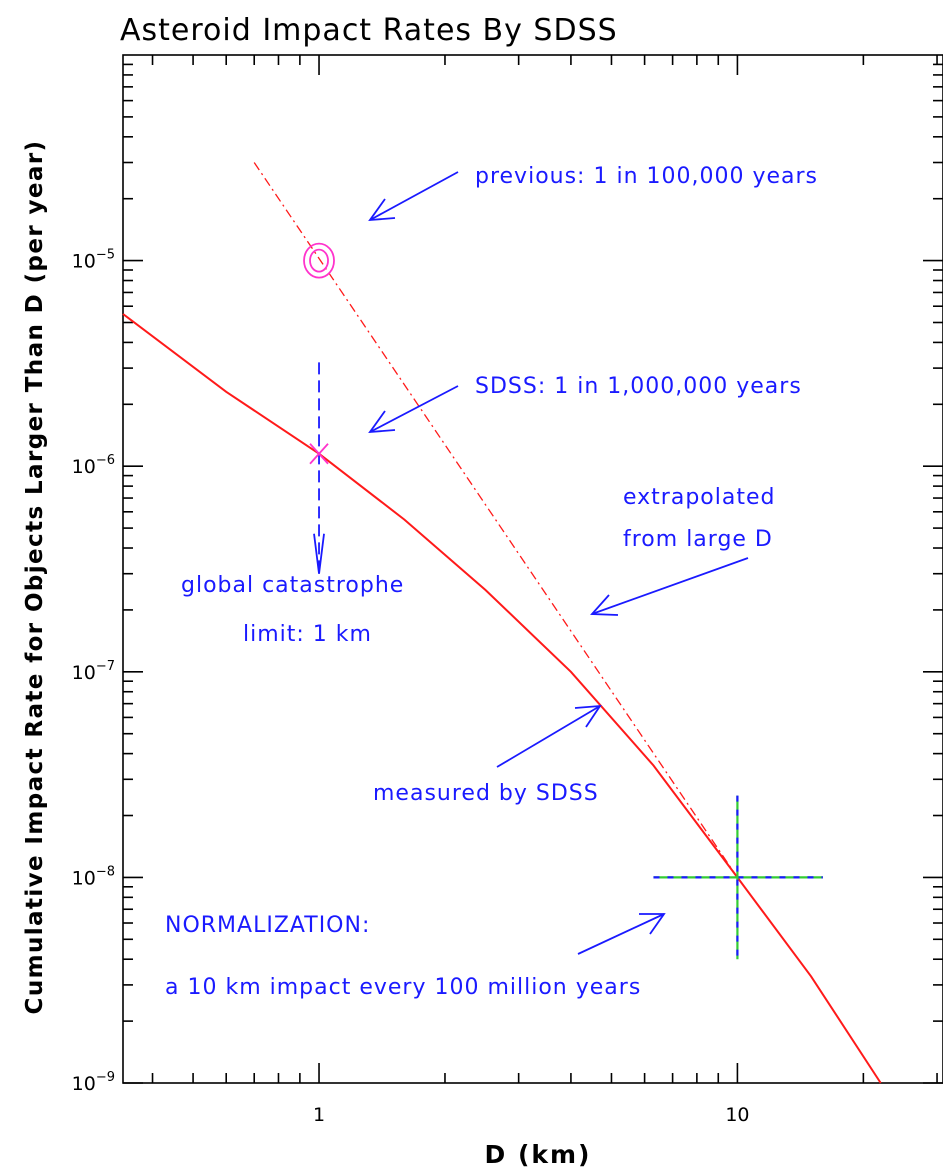 This screenshot has width=943, height=1175. What do you see at coordinates (319, 454) in the screenshot?
I see `sdss-estimate-marker-stroke` at bounding box center [319, 454].